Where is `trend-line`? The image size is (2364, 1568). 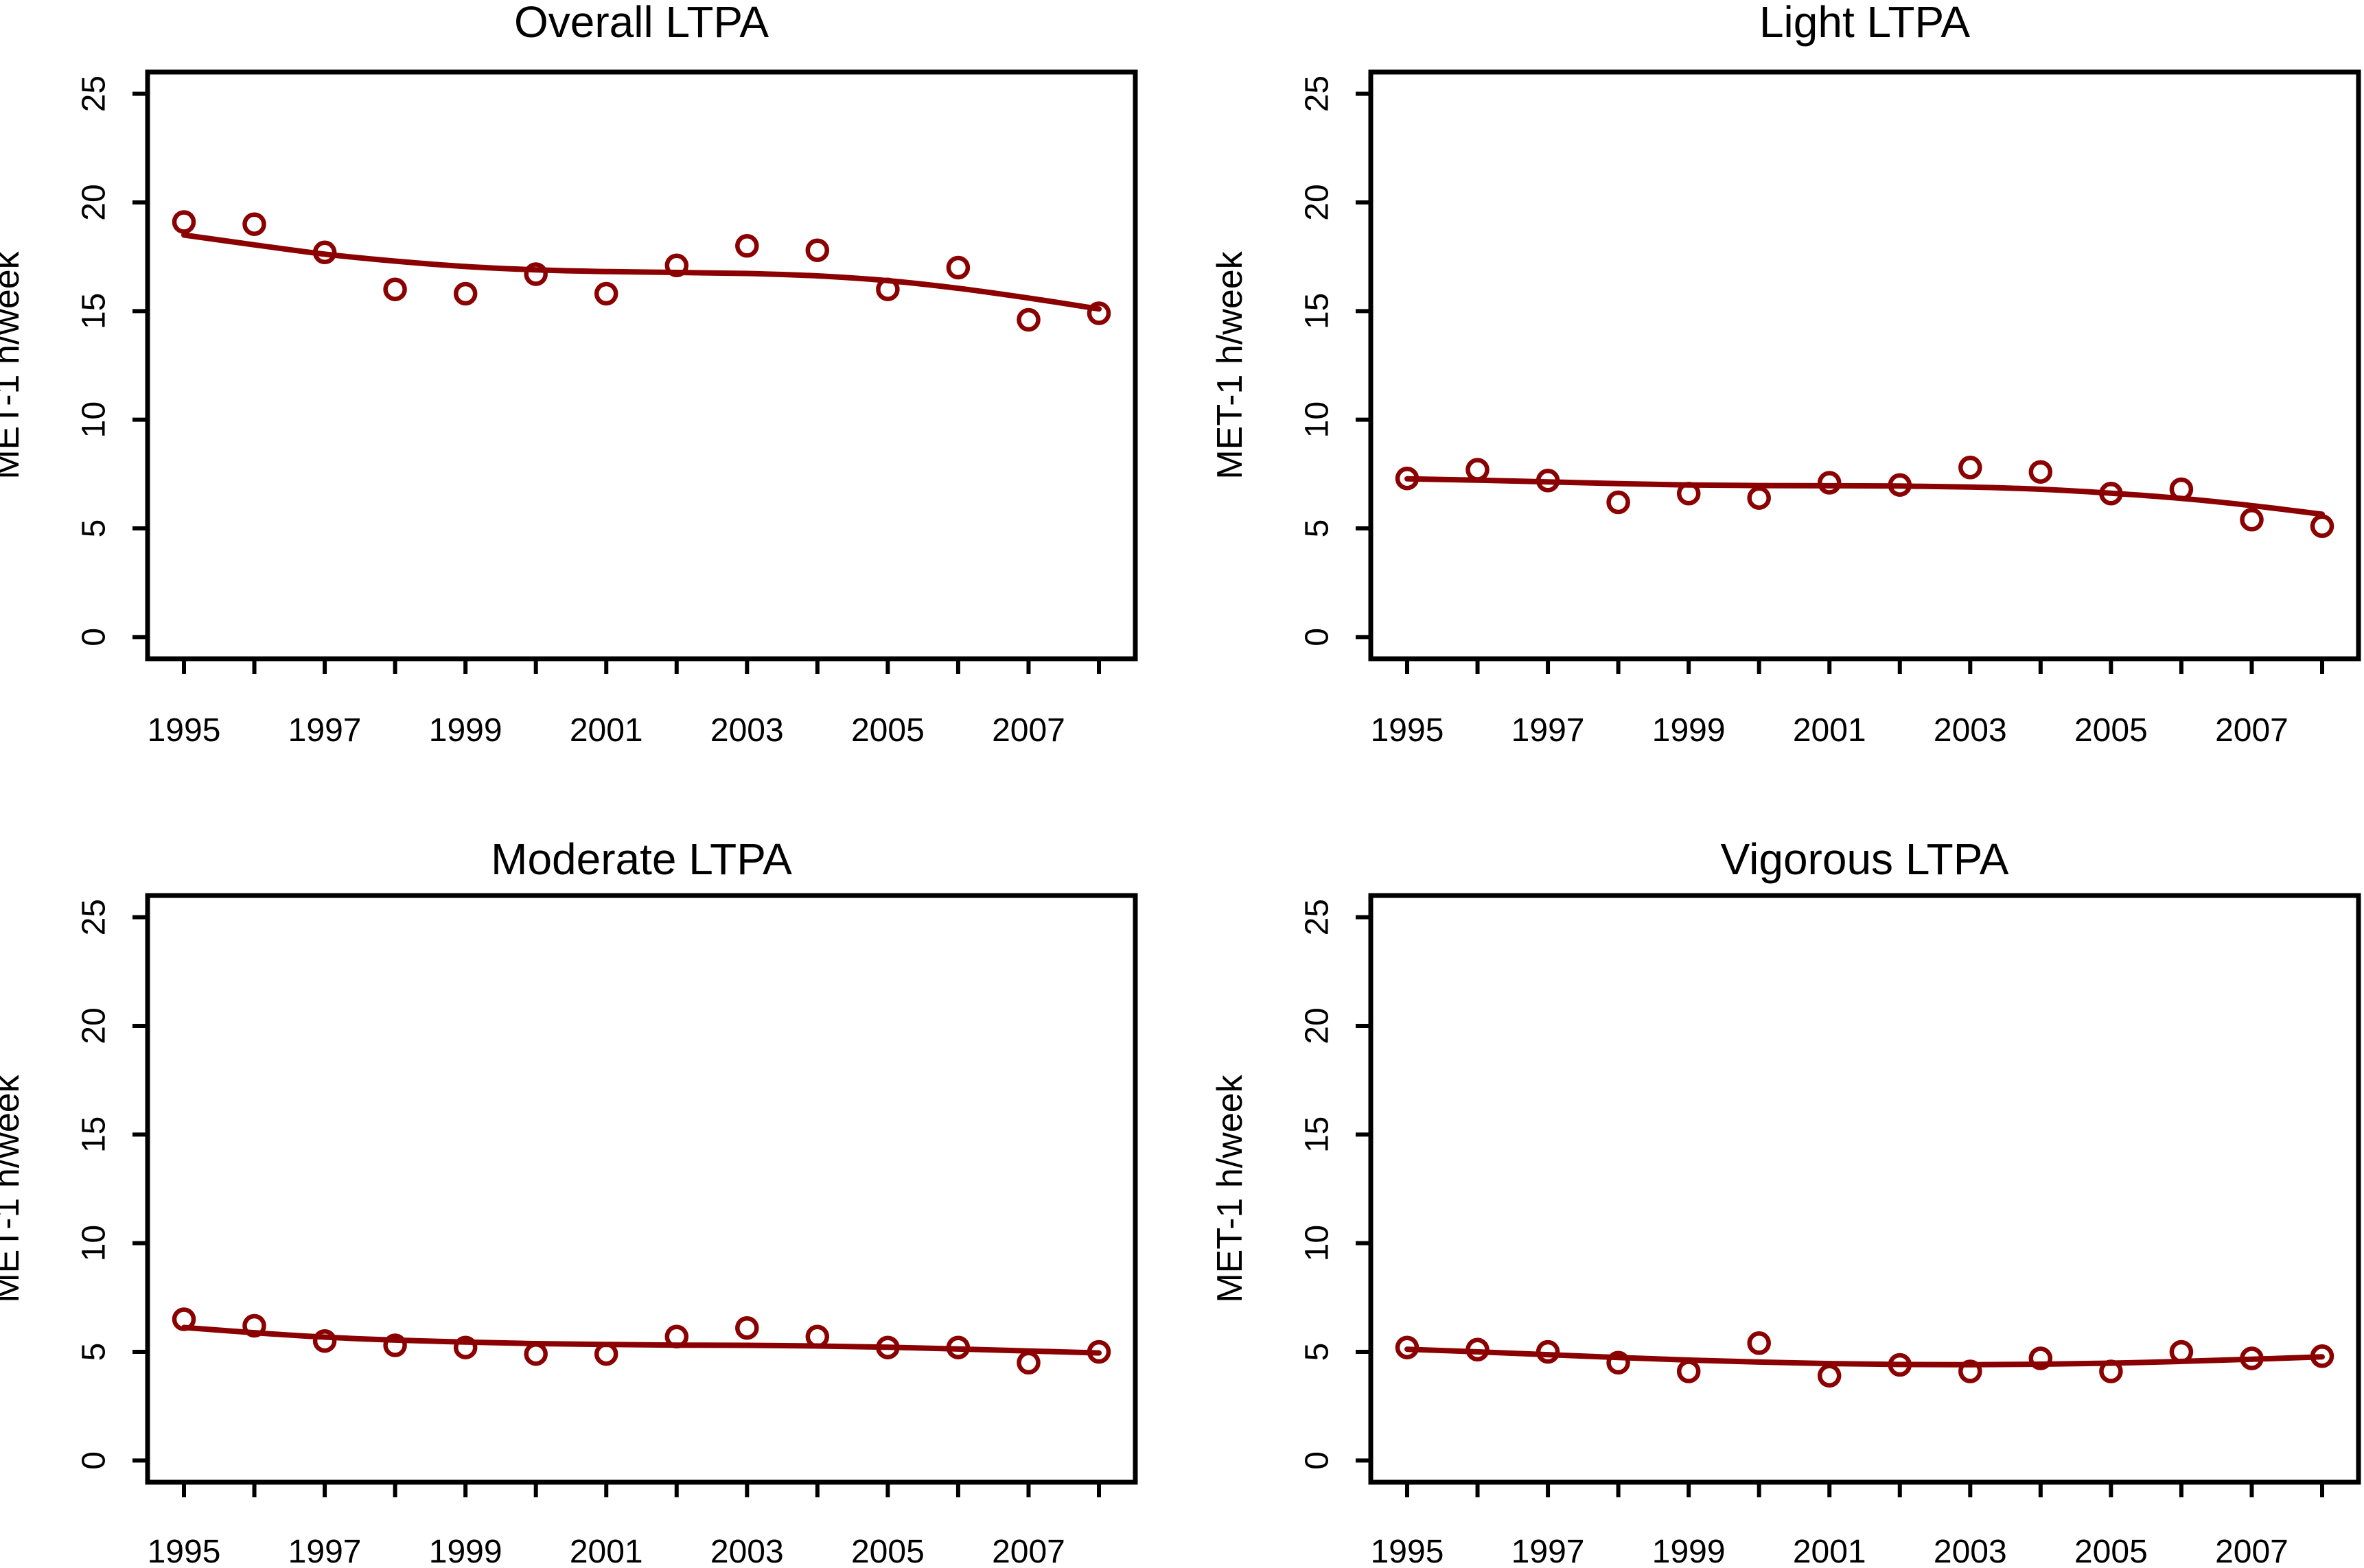 trend-line is located at coordinates (641, 272).